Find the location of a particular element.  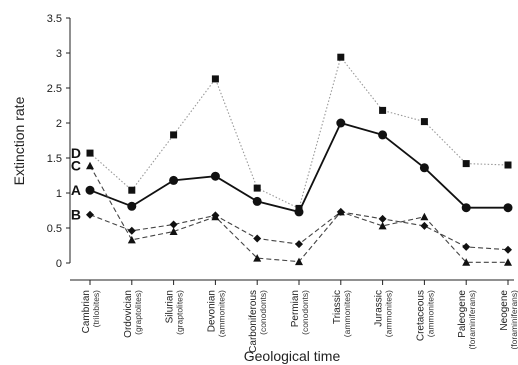

y-tick-label: 0 is located at coordinates (59, 264).